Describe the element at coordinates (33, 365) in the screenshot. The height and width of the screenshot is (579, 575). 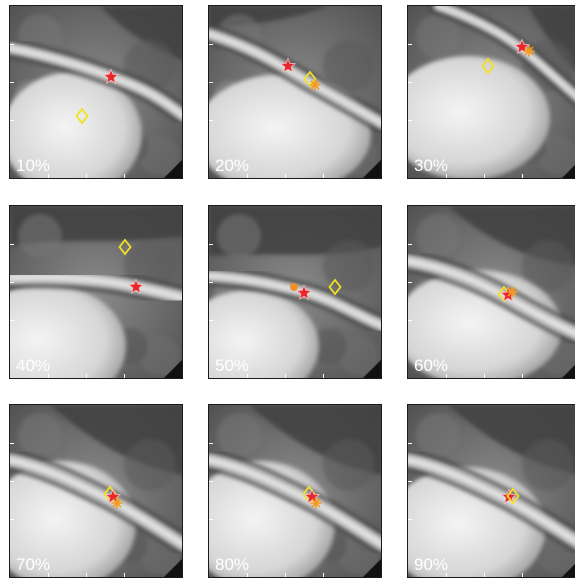
I see `phase-label: 40%` at that location.